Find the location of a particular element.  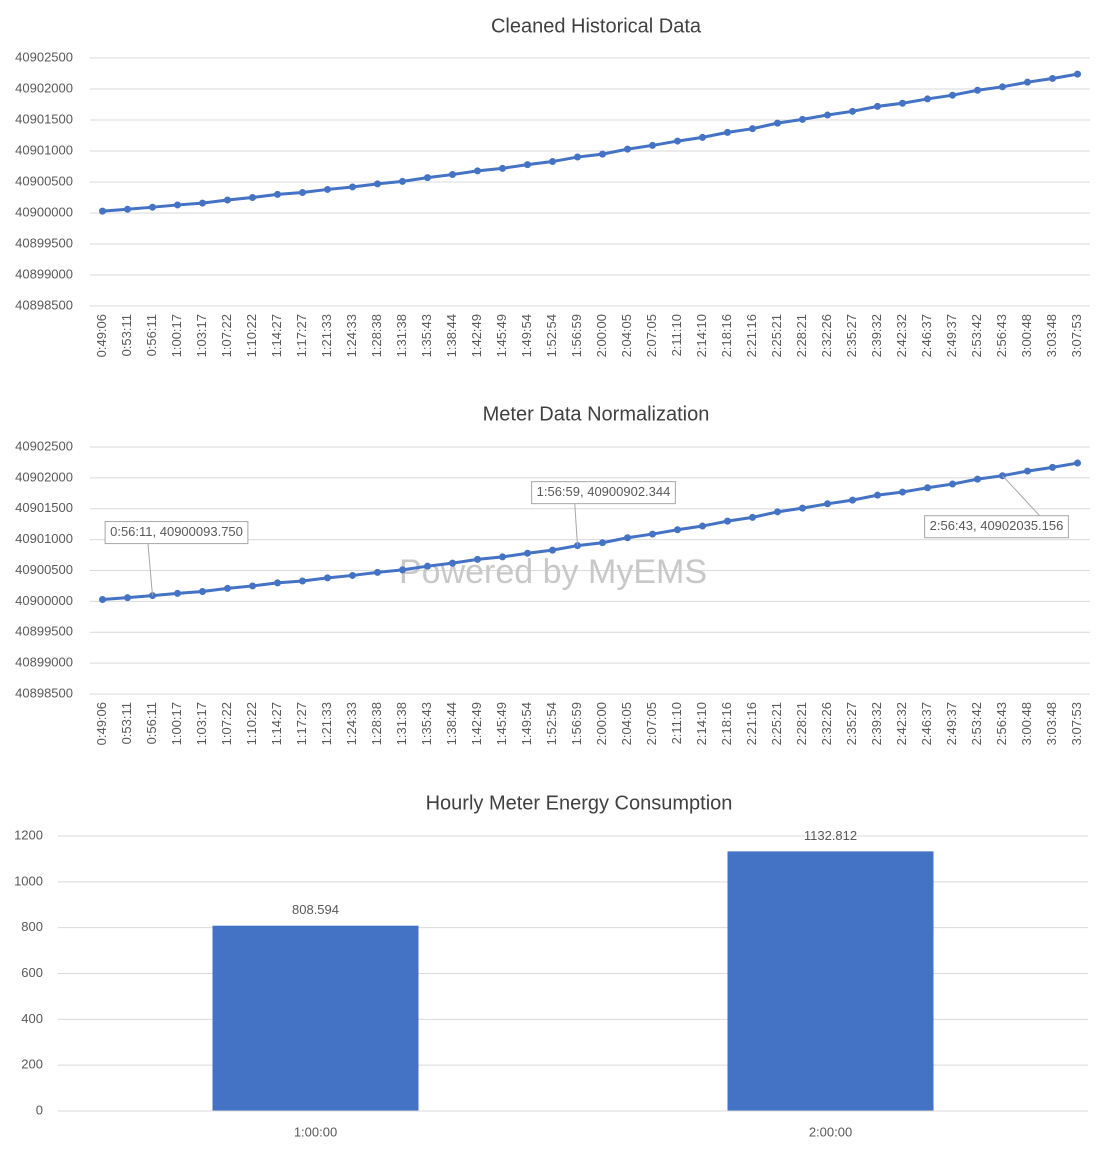

x-tick-label: 1:07:22 is located at coordinates (226, 723).